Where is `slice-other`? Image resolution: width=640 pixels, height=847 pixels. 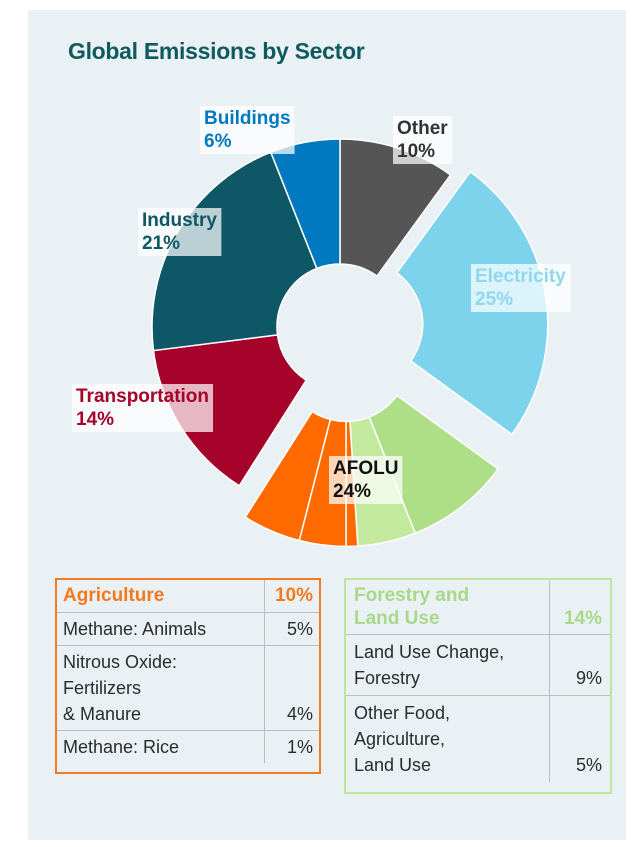 slice-other is located at coordinates (395, 208).